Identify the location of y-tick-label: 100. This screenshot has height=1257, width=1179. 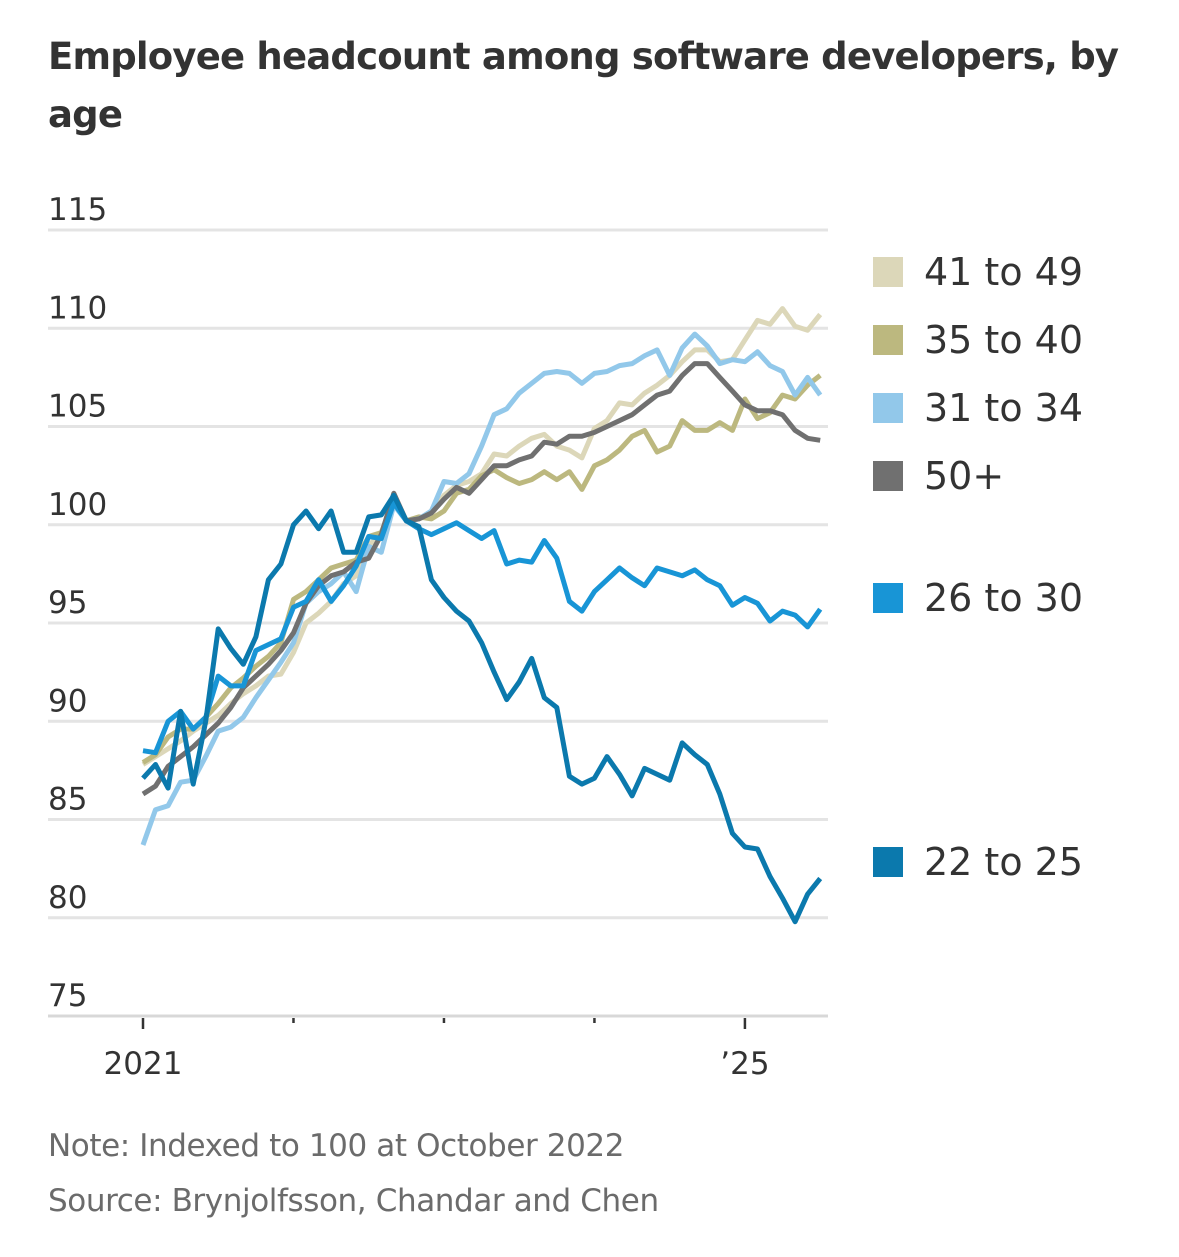
(77, 505).